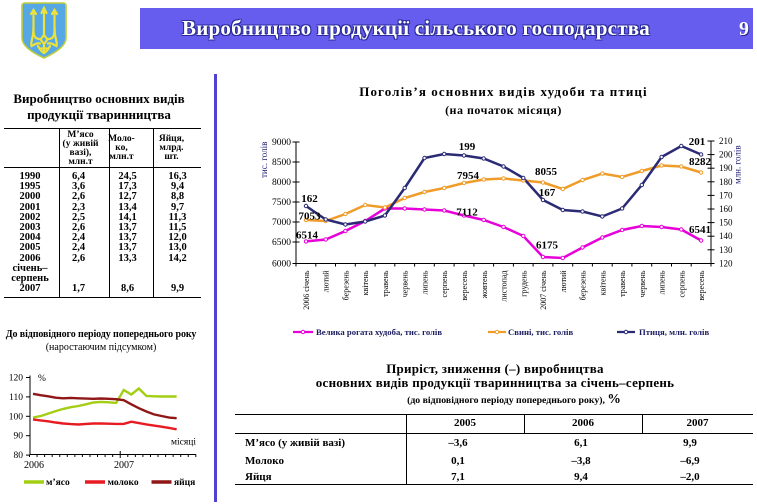 The image size is (757, 504). Describe the element at coordinates (467, 213) in the screenshot. I see `svg-text: 7112` at that location.